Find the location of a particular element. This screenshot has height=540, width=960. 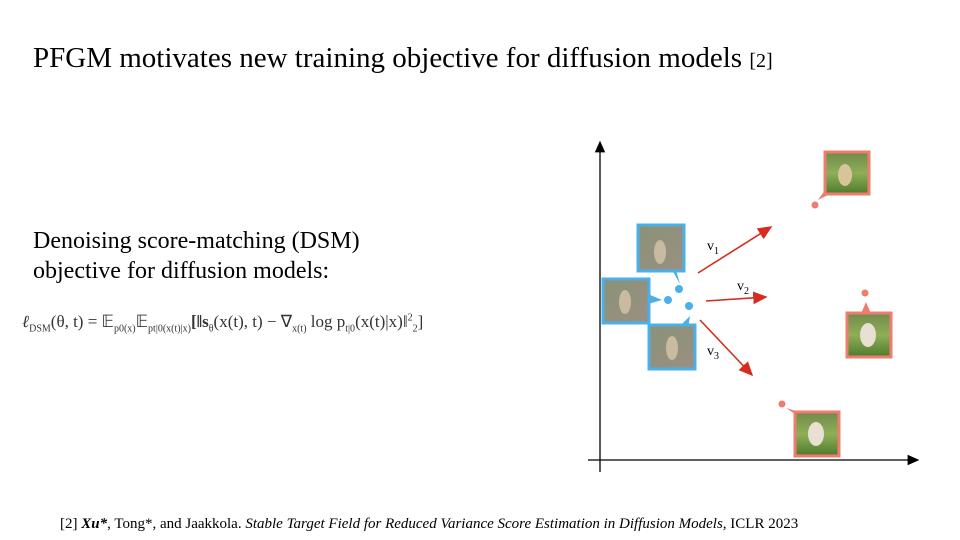

formula-part: log p is located at coordinates (326, 321).